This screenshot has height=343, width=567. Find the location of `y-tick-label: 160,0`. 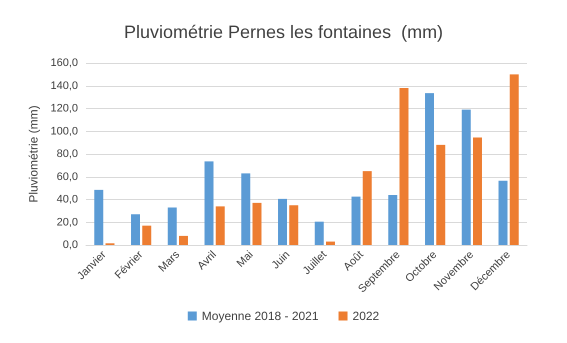

y-tick-label: 160,0 is located at coordinates (64, 63).